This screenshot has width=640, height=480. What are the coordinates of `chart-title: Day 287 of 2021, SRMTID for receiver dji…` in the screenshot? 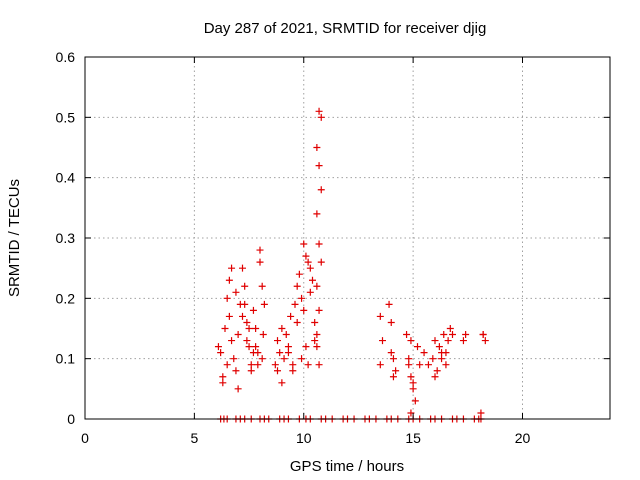 It's located at (345, 28).